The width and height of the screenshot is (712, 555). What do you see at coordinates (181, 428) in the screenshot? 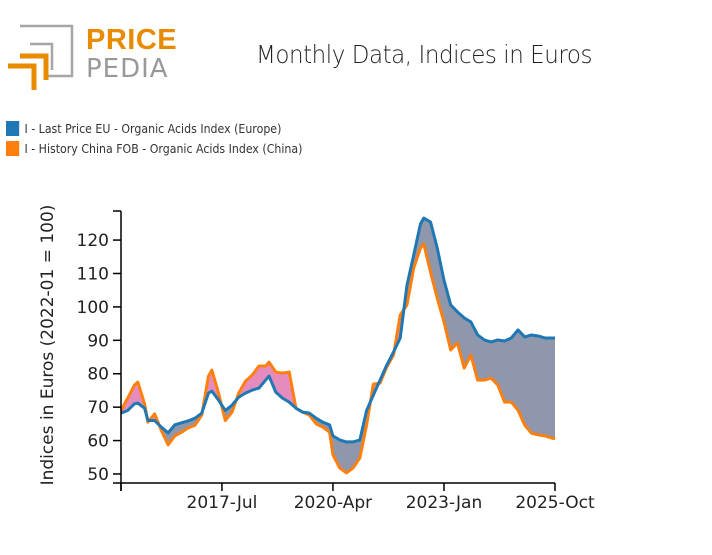
I see `fill-europe-above` at bounding box center [181, 428].